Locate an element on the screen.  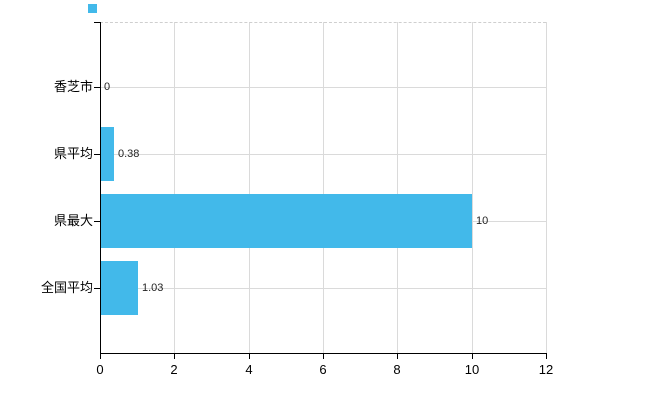
category-label: 県最大 is located at coordinates (73, 220).